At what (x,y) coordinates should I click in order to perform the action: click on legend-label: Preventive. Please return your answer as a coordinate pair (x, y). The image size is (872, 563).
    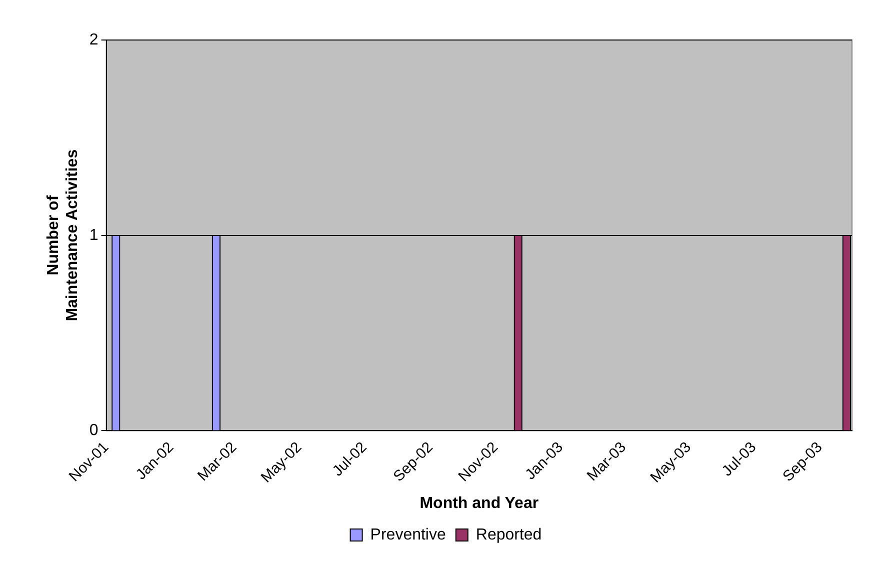
    Looking at the image, I should click on (408, 535).